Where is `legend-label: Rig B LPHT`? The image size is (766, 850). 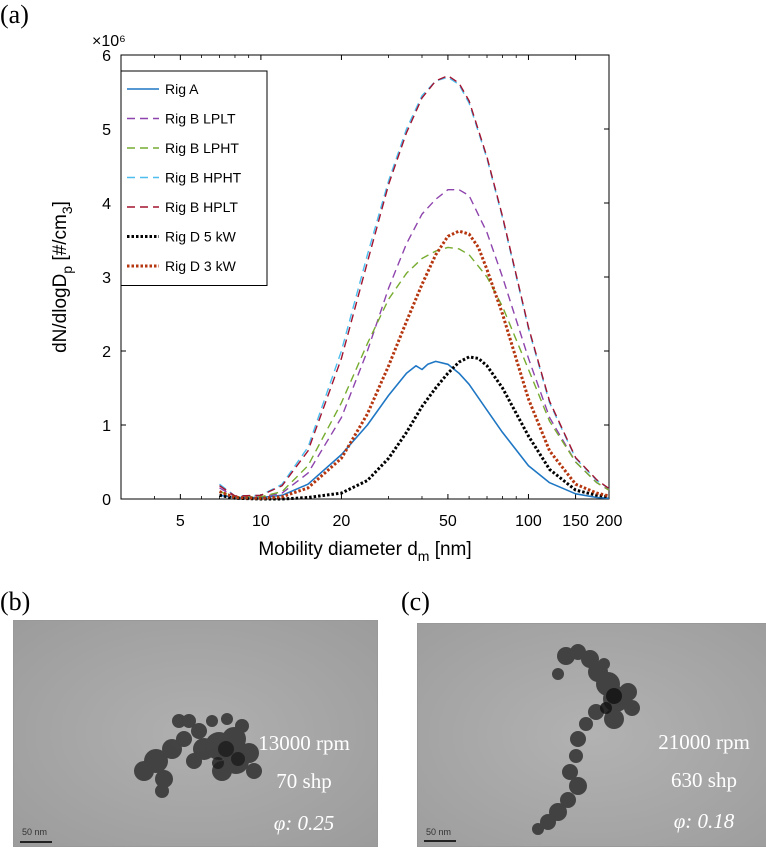
legend-label: Rig B LPHT is located at coordinates (202, 148).